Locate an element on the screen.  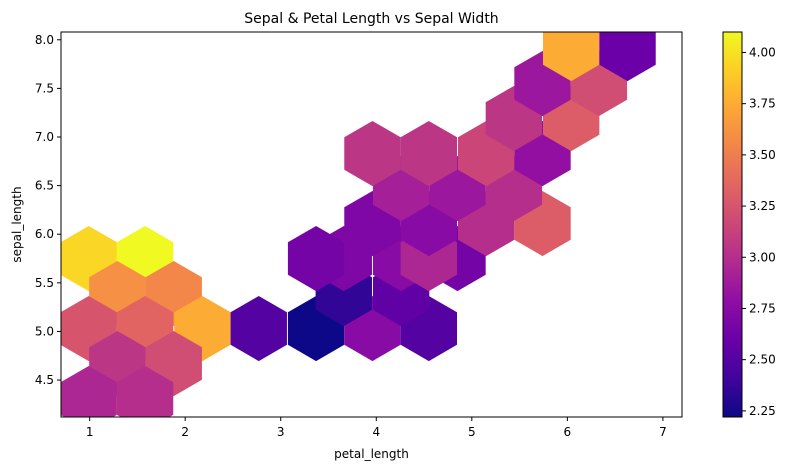
colorbar-tick-label: 4.00 is located at coordinates (762, 52).